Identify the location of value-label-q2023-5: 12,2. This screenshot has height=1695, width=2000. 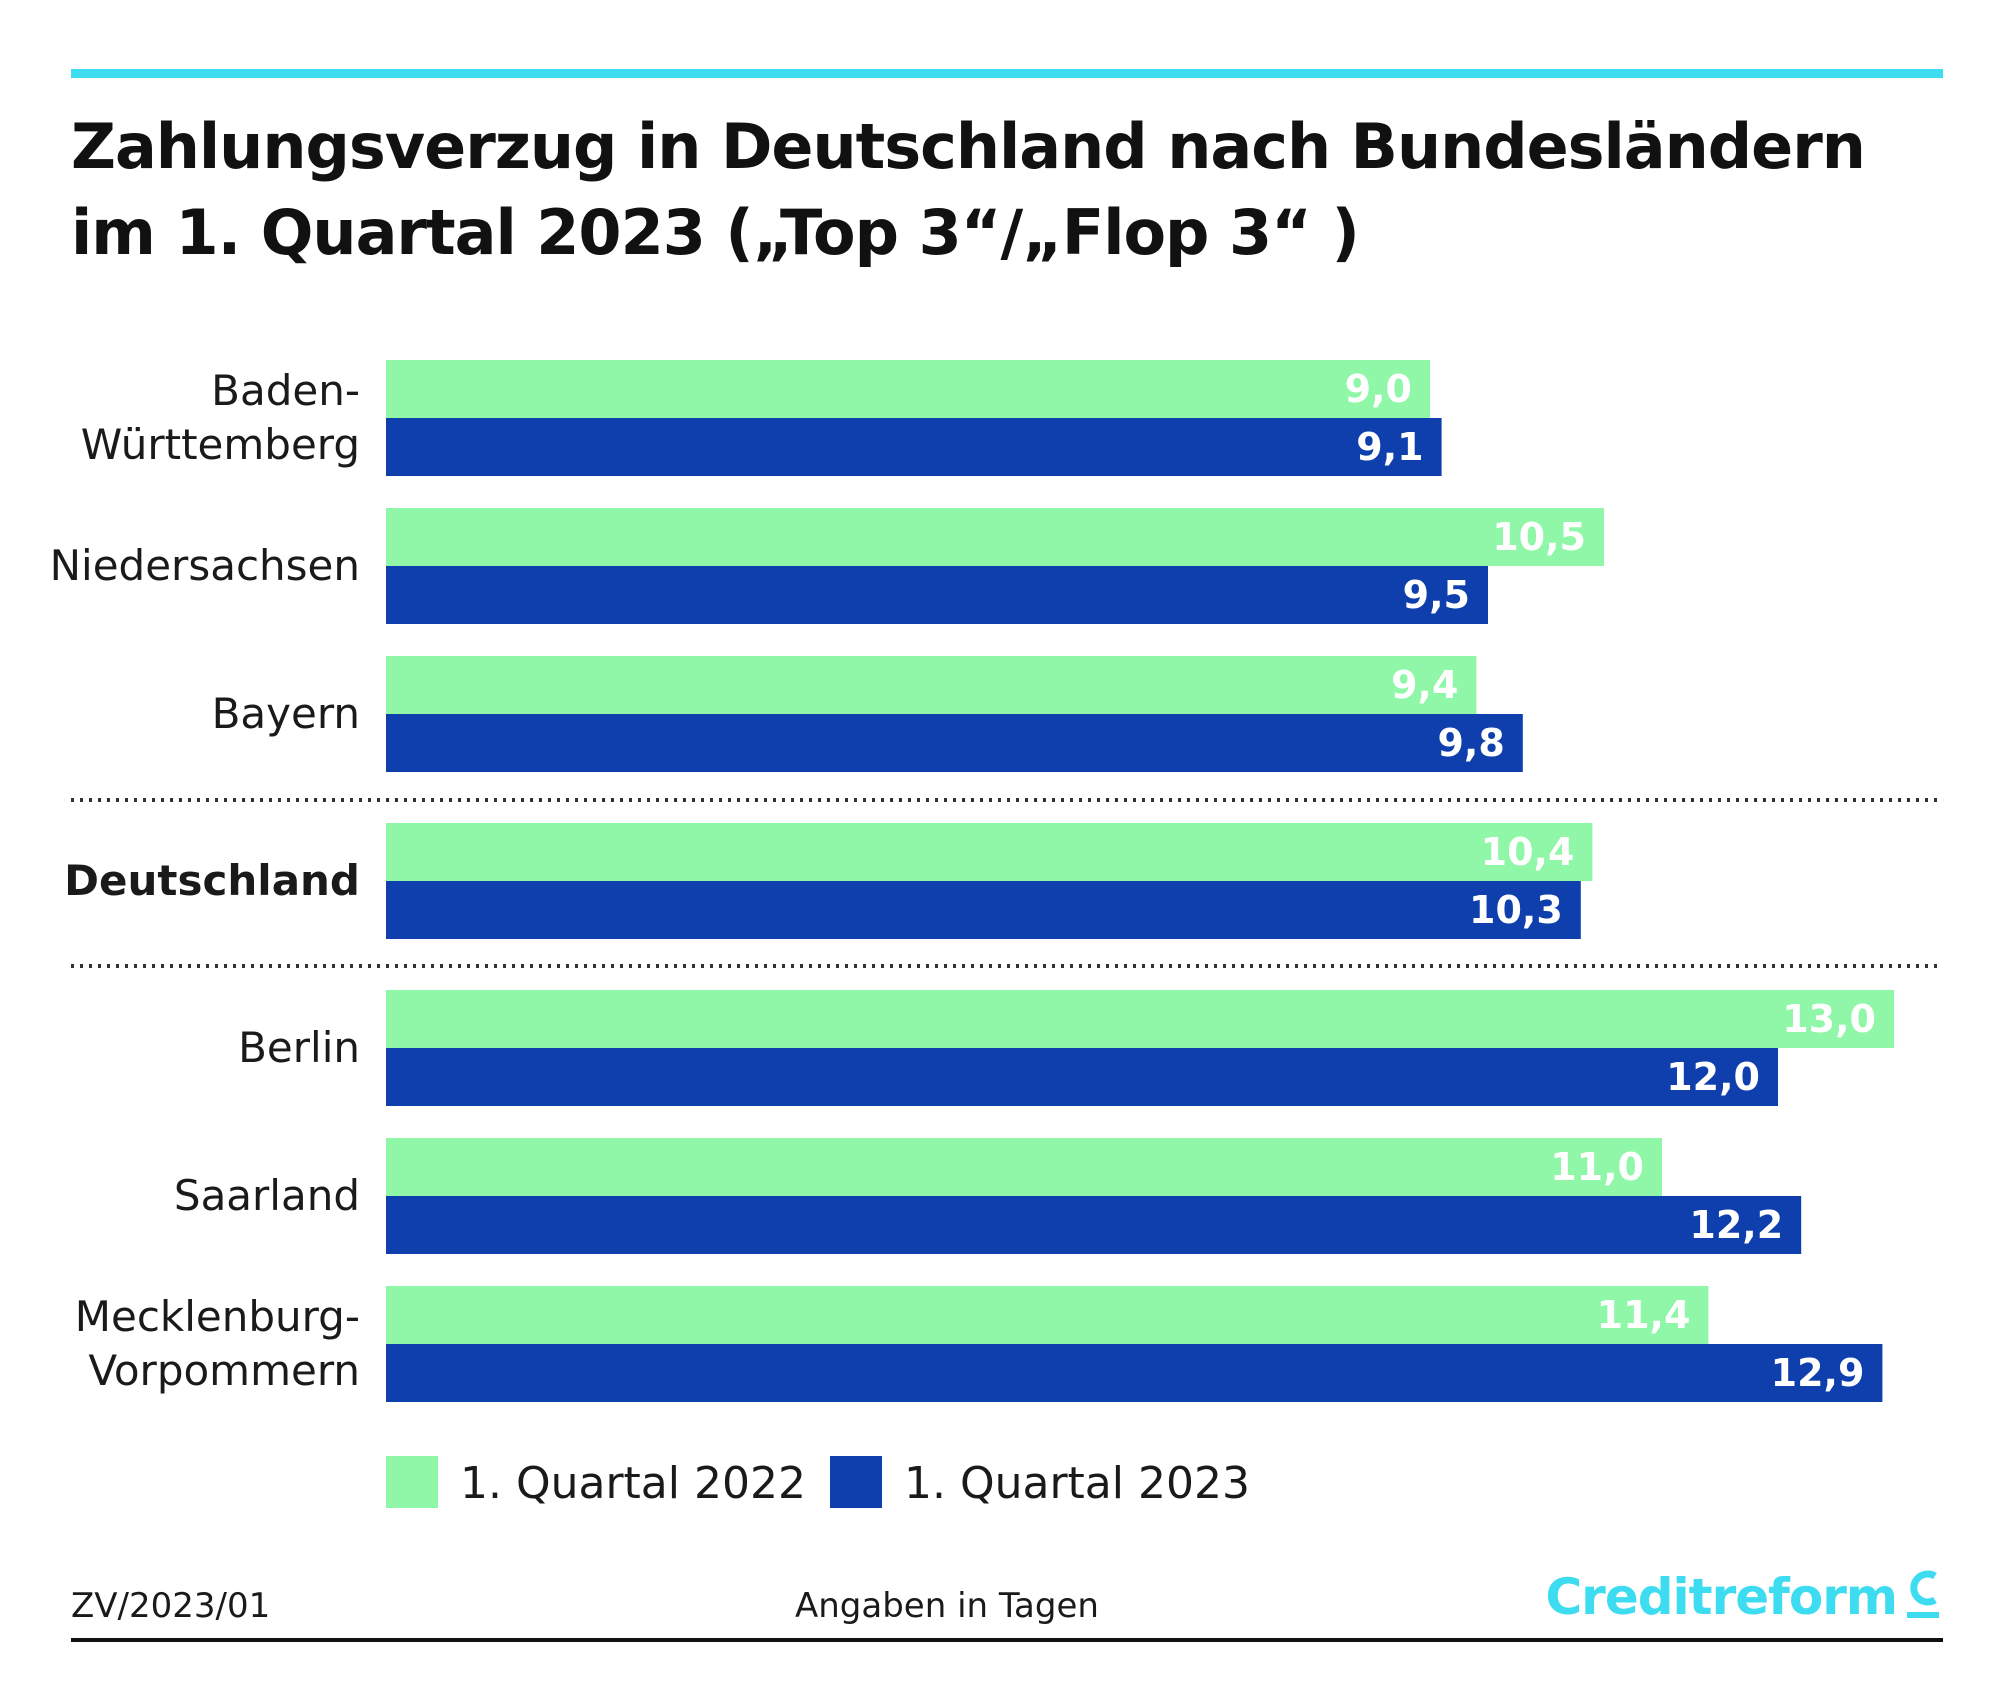
(1736, 1225).